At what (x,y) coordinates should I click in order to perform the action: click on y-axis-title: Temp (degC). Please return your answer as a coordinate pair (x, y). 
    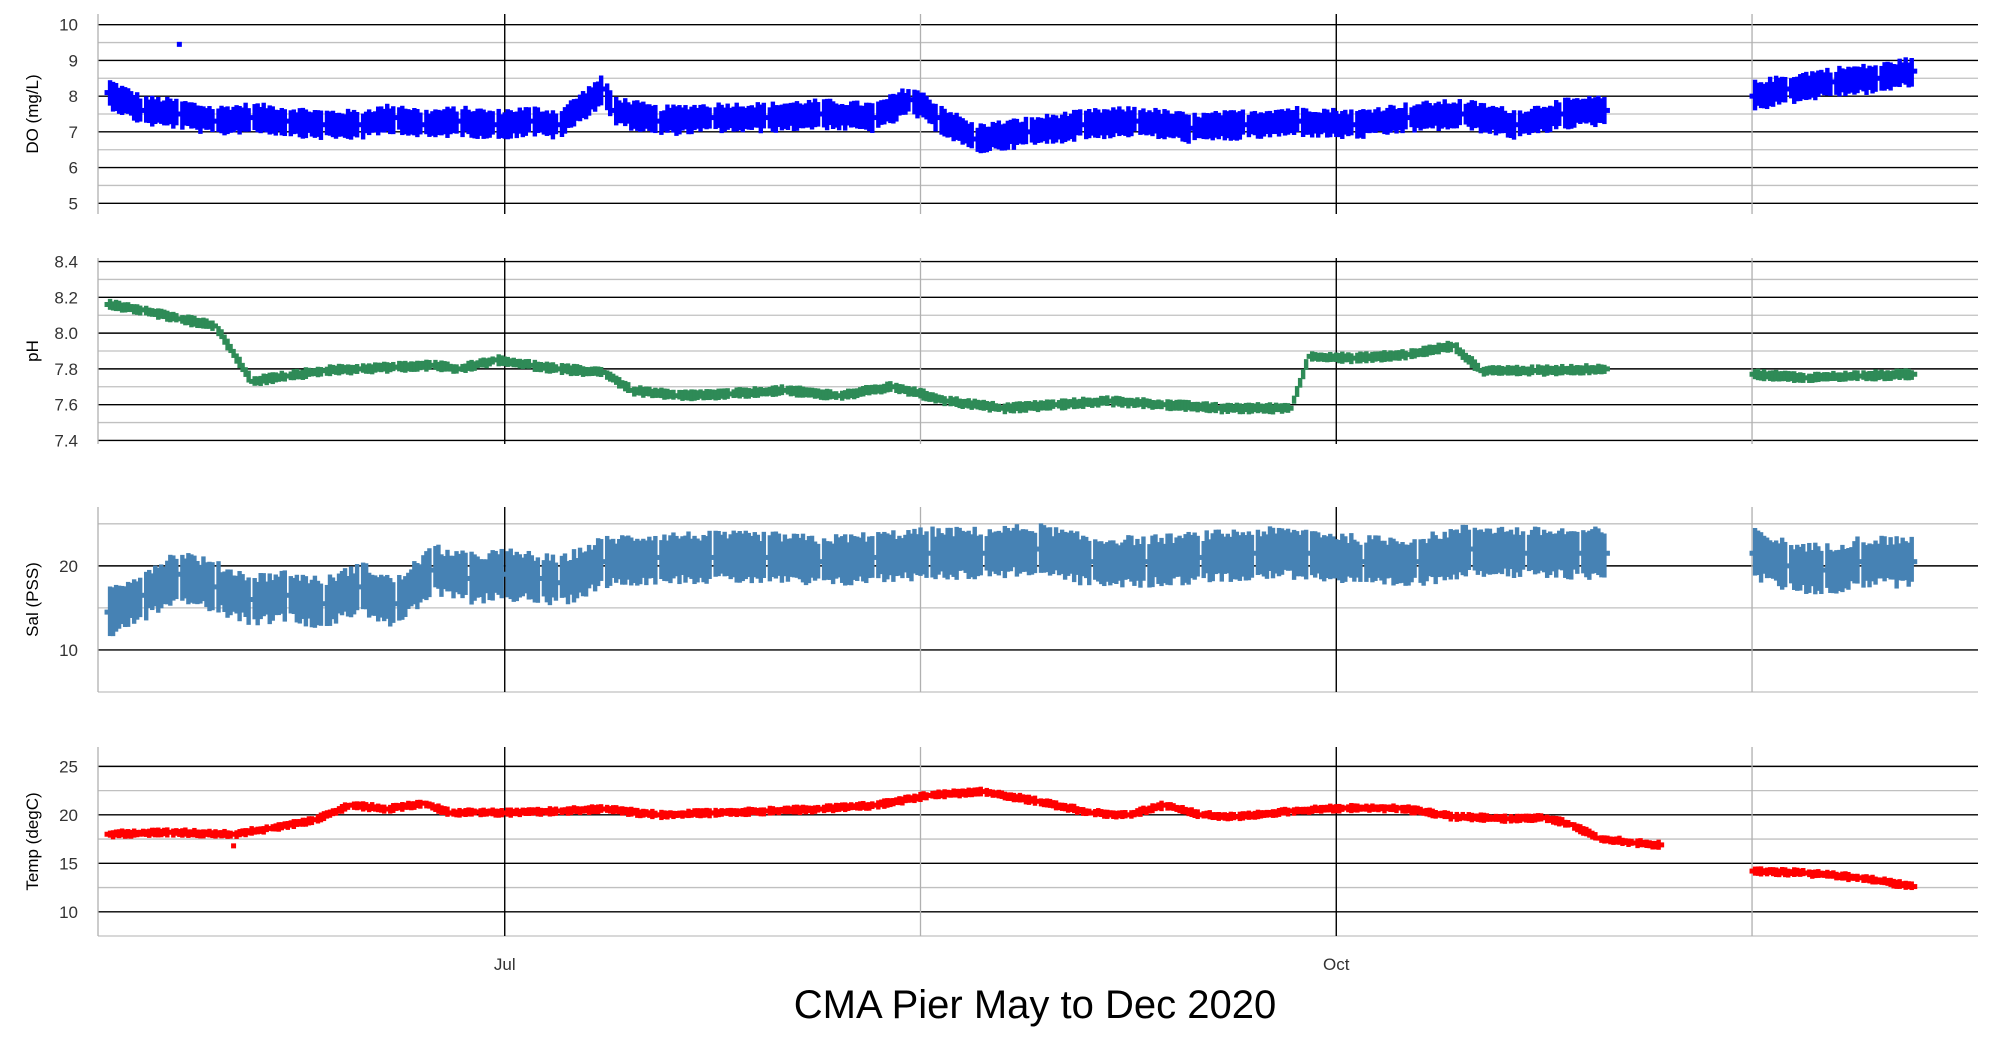
    Looking at the image, I should click on (32, 841).